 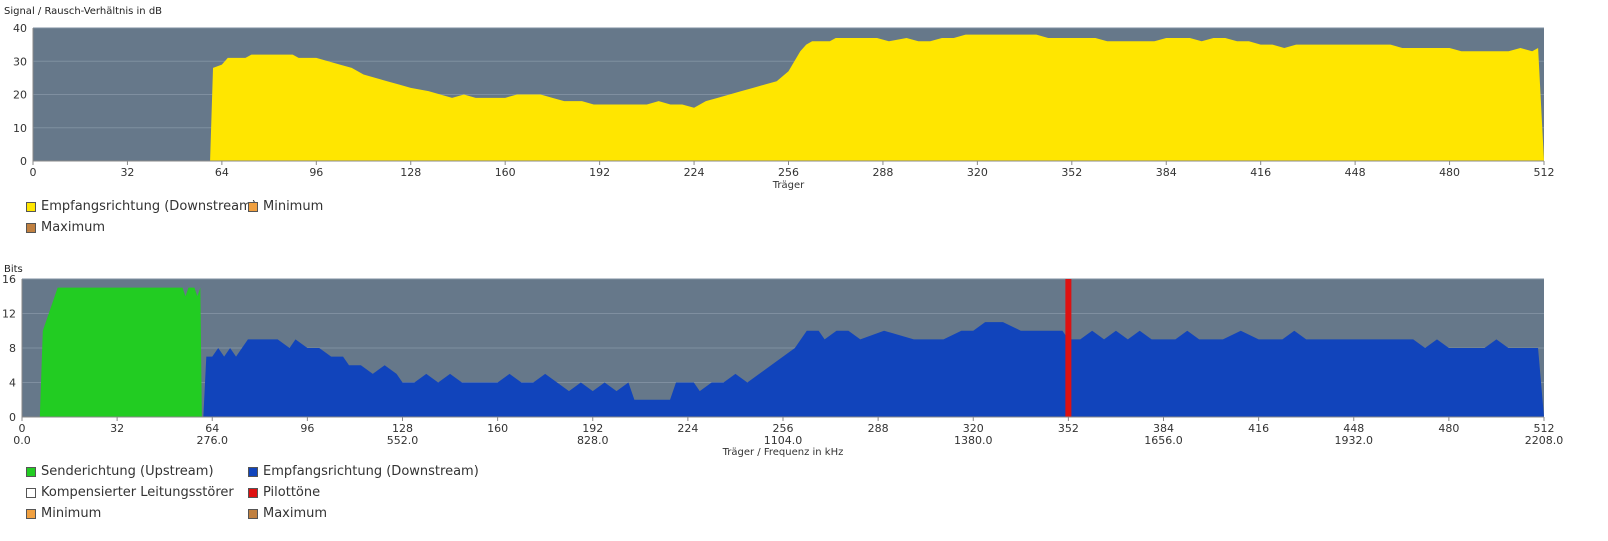 What do you see at coordinates (12, 383) in the screenshot?
I see `y-tick-label: 4` at bounding box center [12, 383].